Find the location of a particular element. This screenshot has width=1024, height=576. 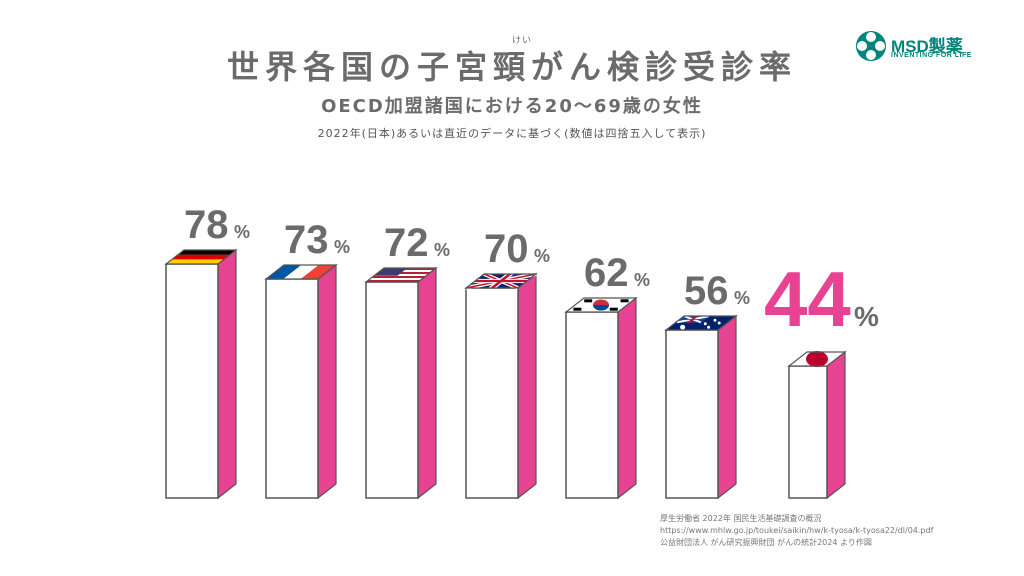

flag-germany-icon is located at coordinates (201, 257).